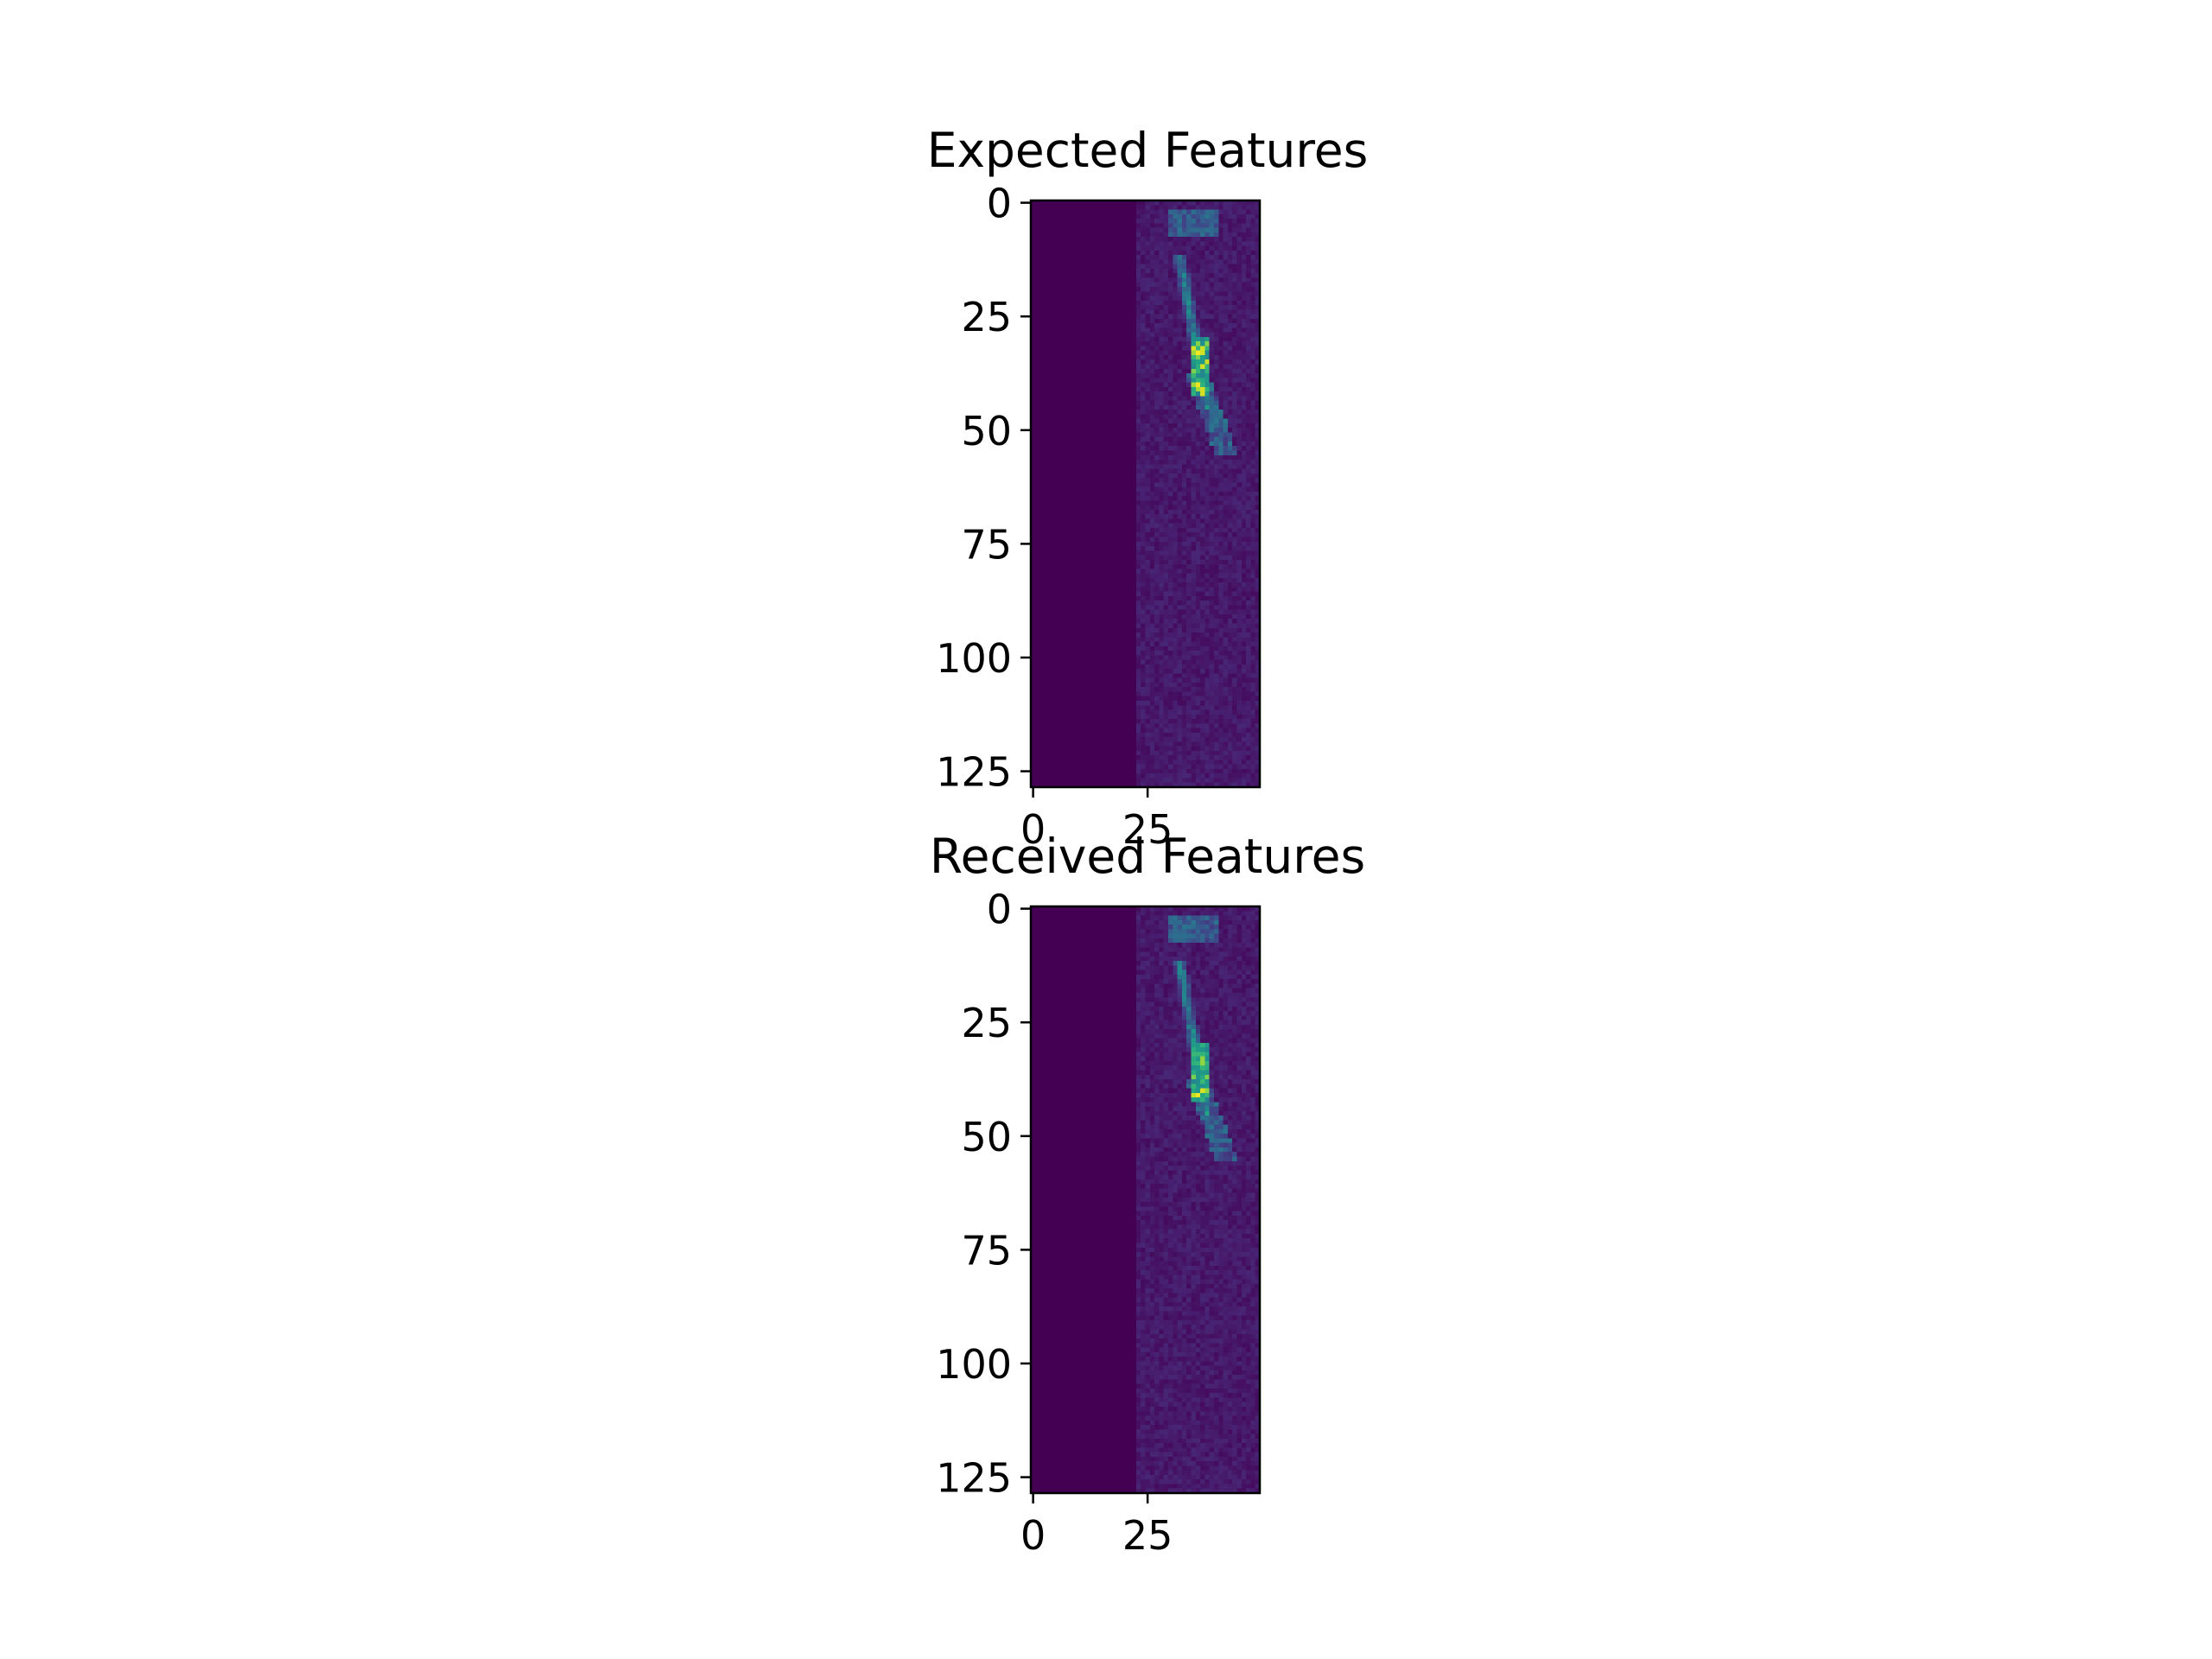 The image size is (2212, 1659). What do you see at coordinates (986, 544) in the screenshot?
I see `expected-features-y-tick-label: 75` at bounding box center [986, 544].